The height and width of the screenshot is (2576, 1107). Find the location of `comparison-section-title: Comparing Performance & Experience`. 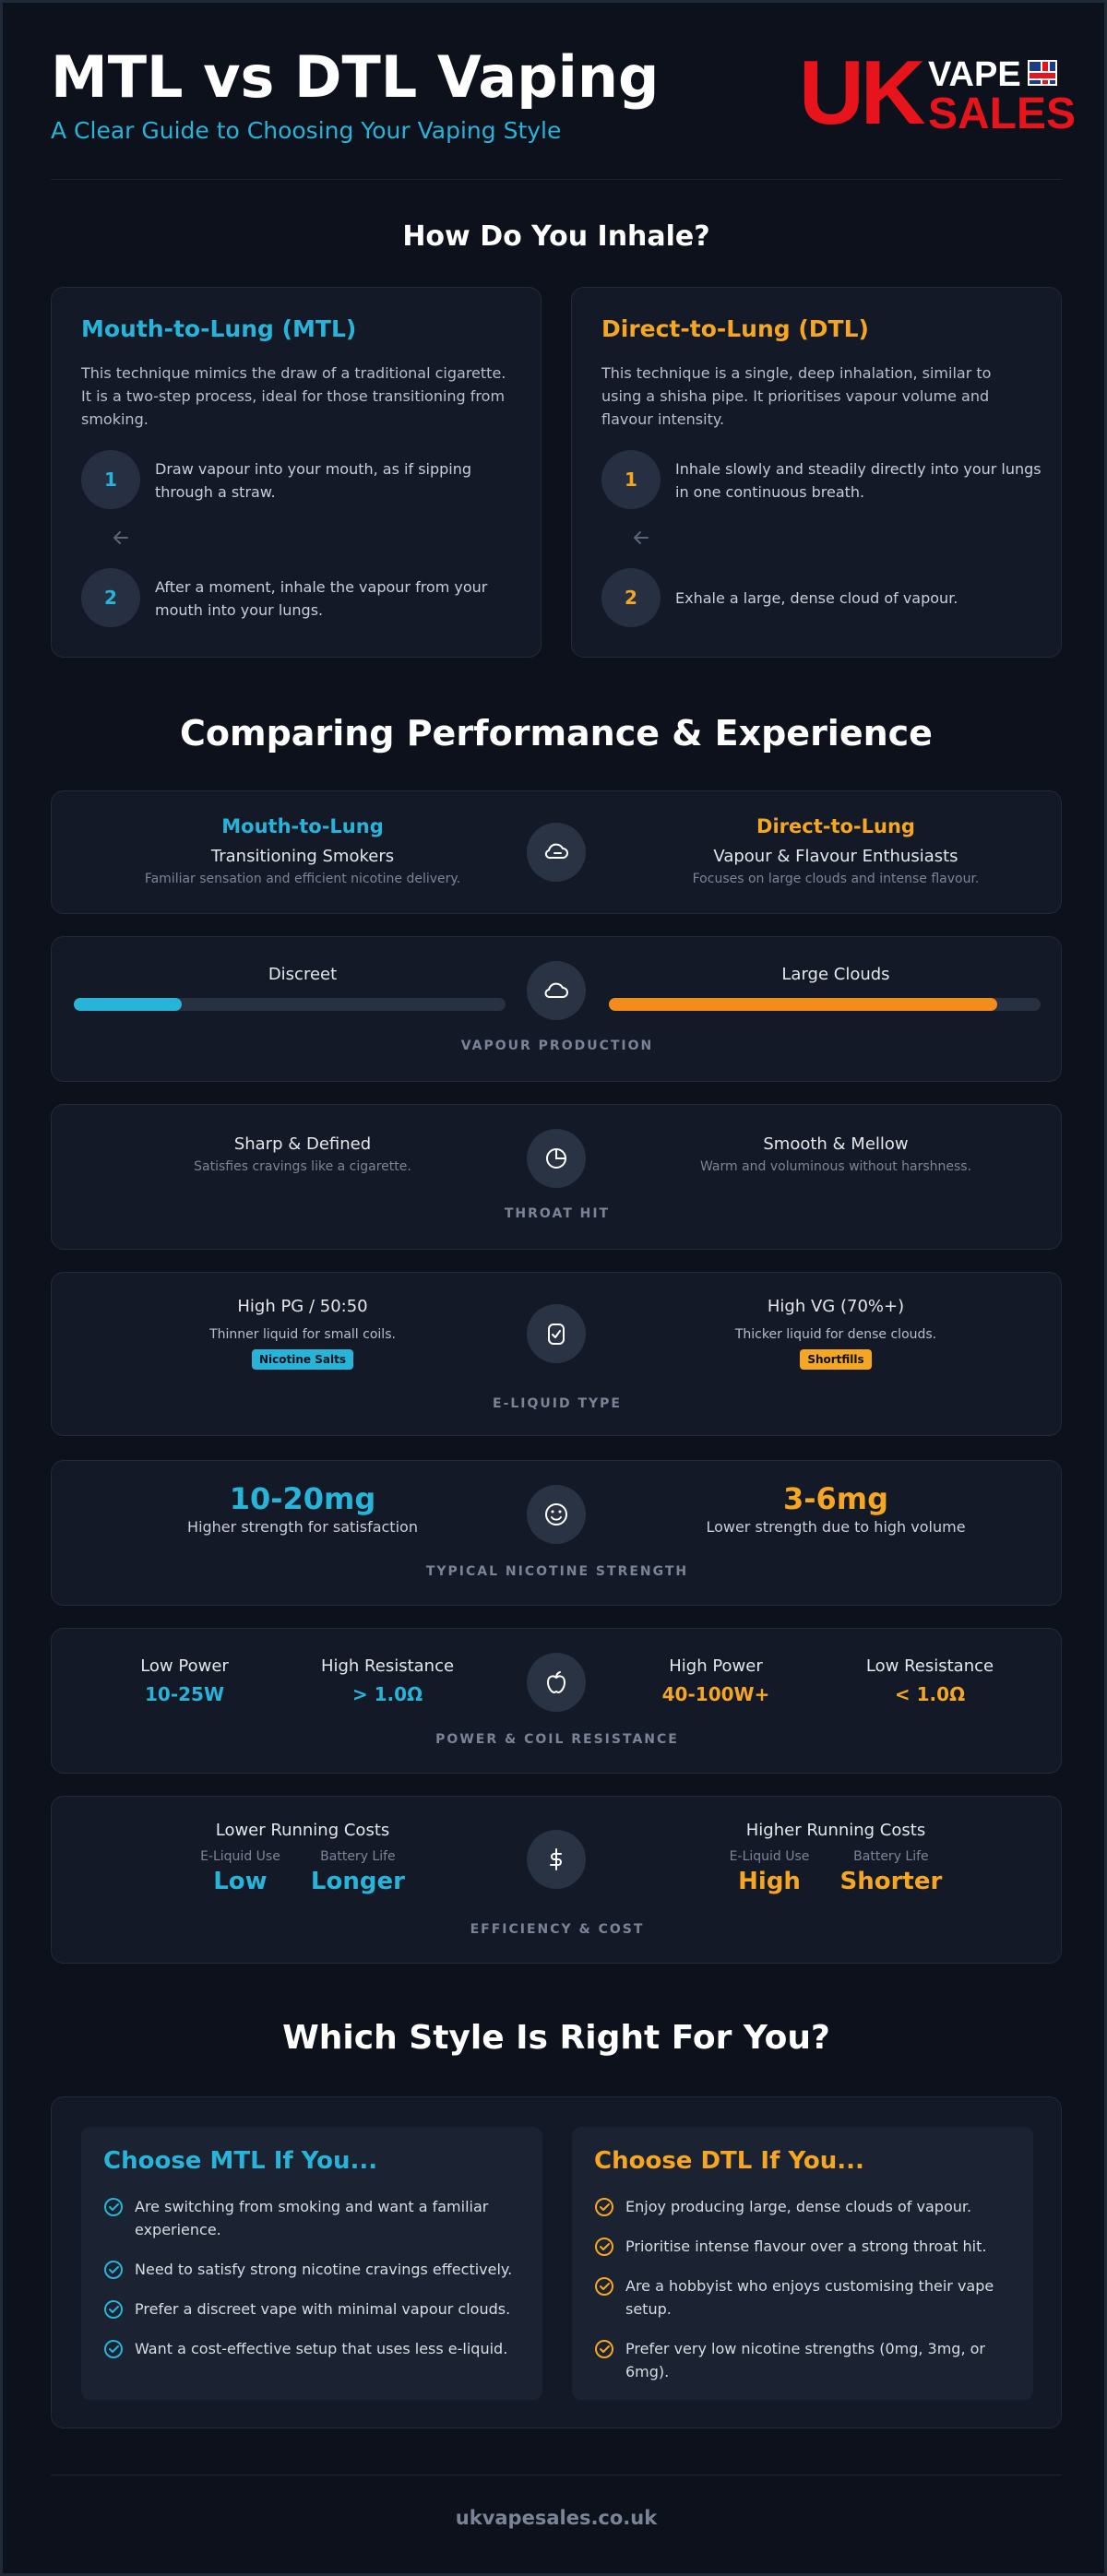

comparison-section-title: Comparing Performance & Experience is located at coordinates (556, 733).